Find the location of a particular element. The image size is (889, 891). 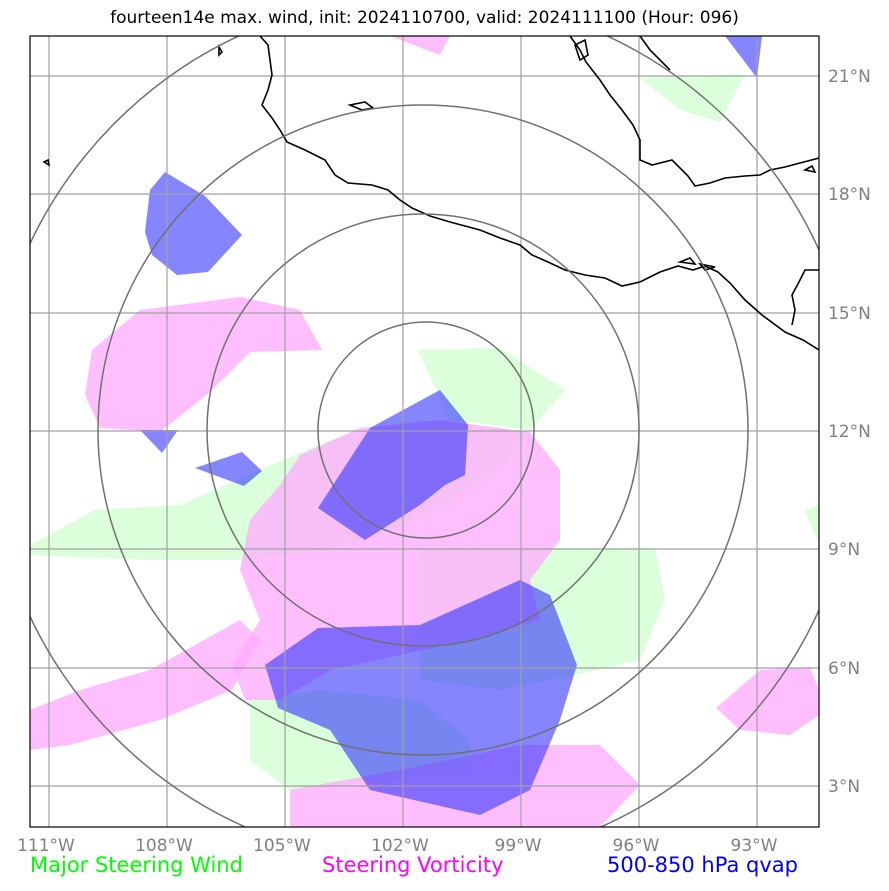

legend-steering-wind: Major Steering Wind is located at coordinates (136, 865).